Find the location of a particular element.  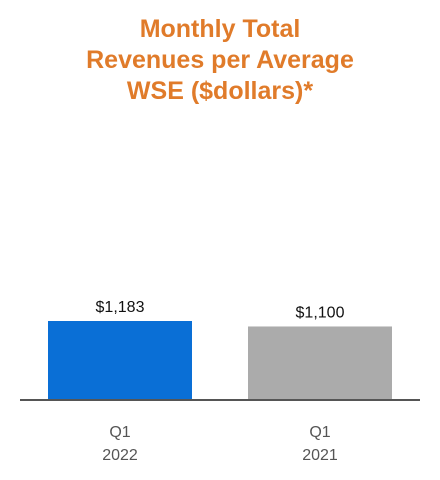

chart-title-line-3: WSE ($dollars)* is located at coordinates (220, 91).